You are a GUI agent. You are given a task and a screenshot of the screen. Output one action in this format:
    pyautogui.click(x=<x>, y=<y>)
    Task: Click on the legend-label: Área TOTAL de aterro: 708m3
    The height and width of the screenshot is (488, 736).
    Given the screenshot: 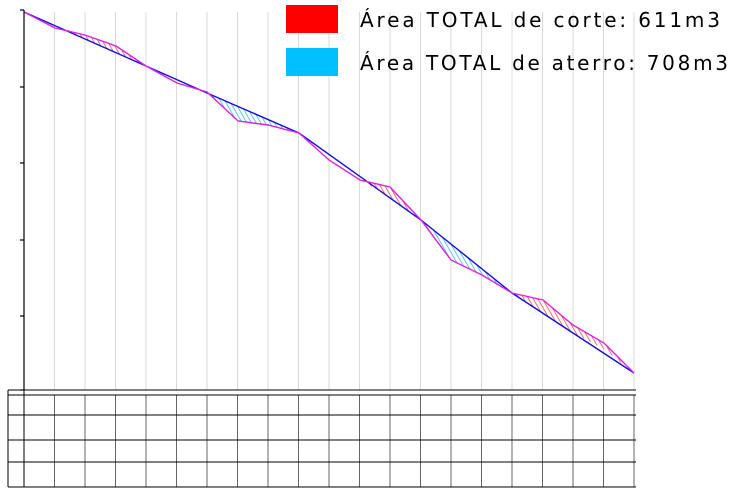 What is the action you would take?
    pyautogui.click(x=544, y=63)
    